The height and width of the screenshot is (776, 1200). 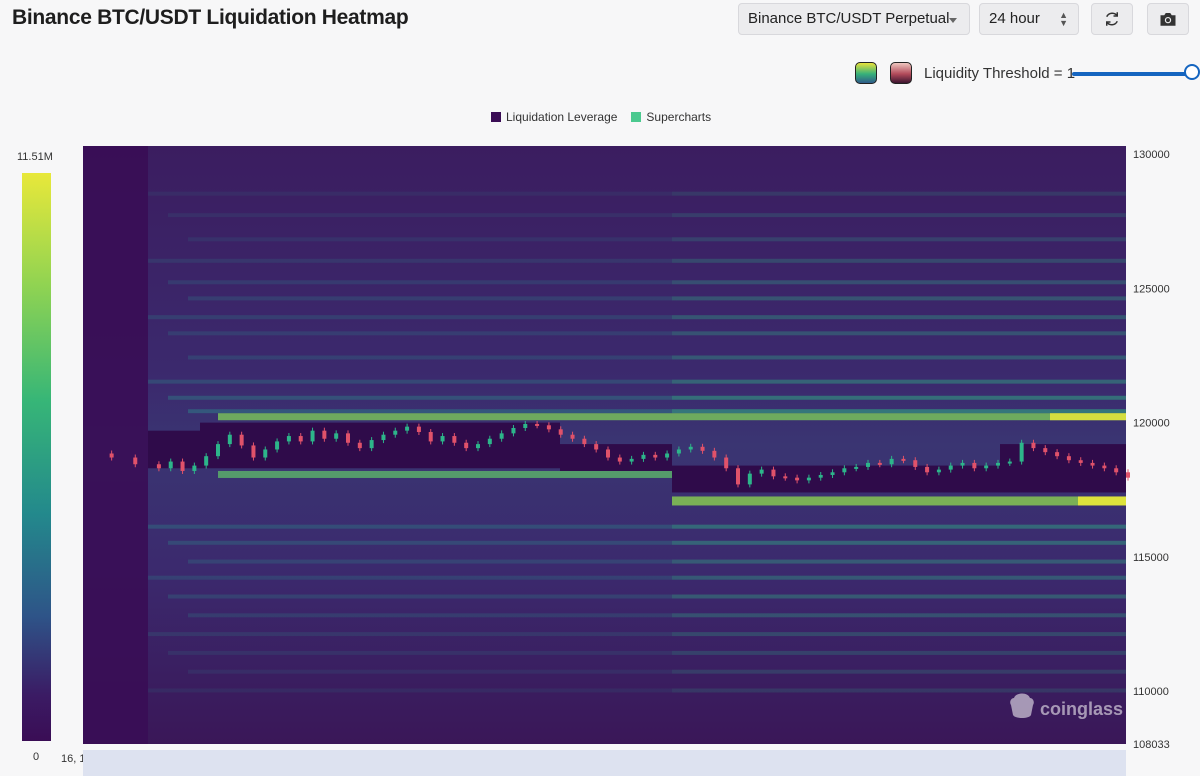 What do you see at coordinates (1081, 709) in the screenshot?
I see `watermark-text: coinglass` at bounding box center [1081, 709].